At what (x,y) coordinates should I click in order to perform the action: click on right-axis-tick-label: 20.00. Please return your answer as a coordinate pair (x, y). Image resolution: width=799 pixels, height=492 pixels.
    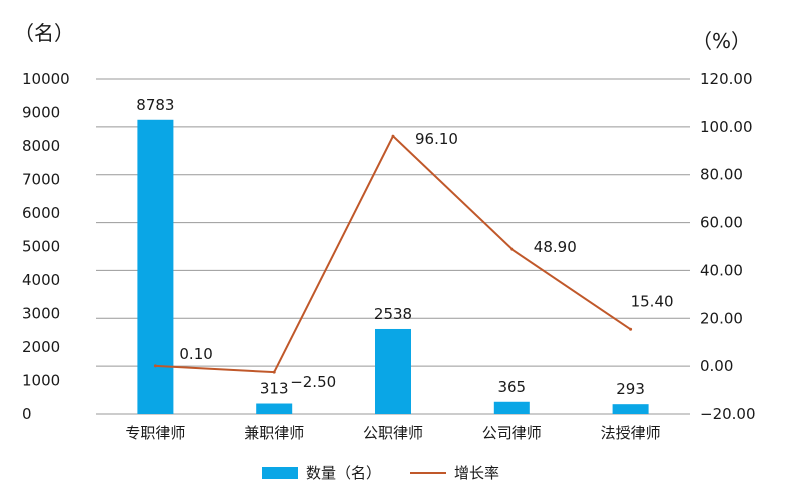
    Looking at the image, I should click on (721, 318).